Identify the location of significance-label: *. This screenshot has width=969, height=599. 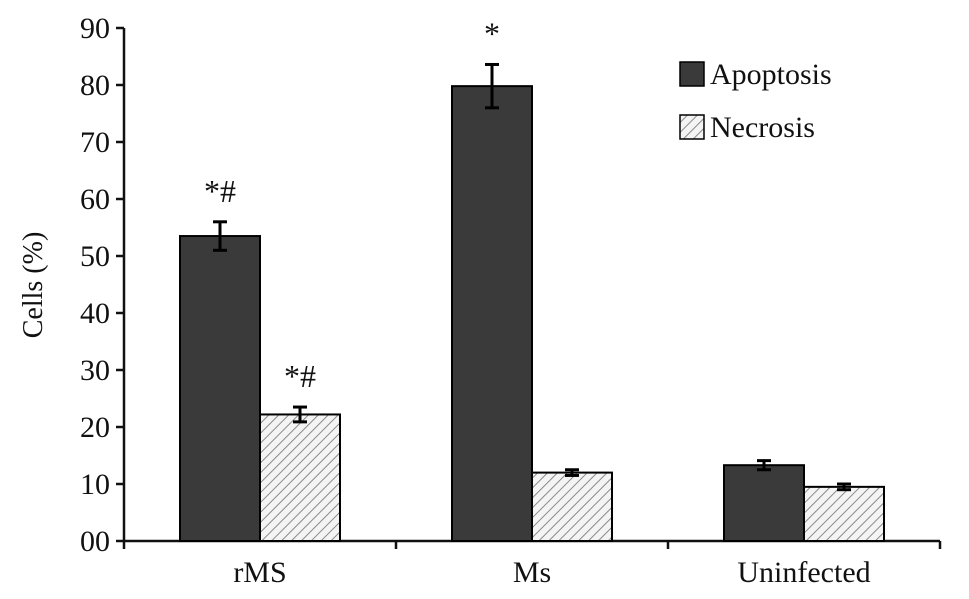
(492, 33).